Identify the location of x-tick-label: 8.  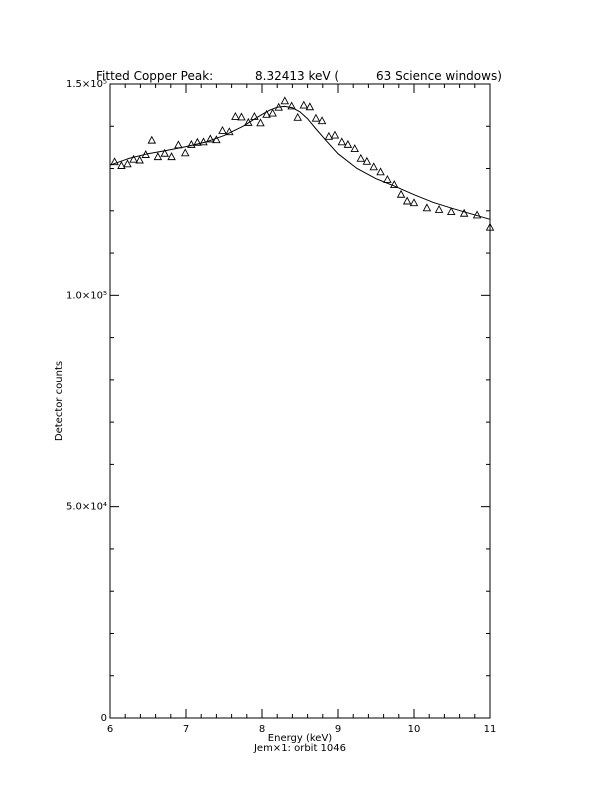
(262, 729).